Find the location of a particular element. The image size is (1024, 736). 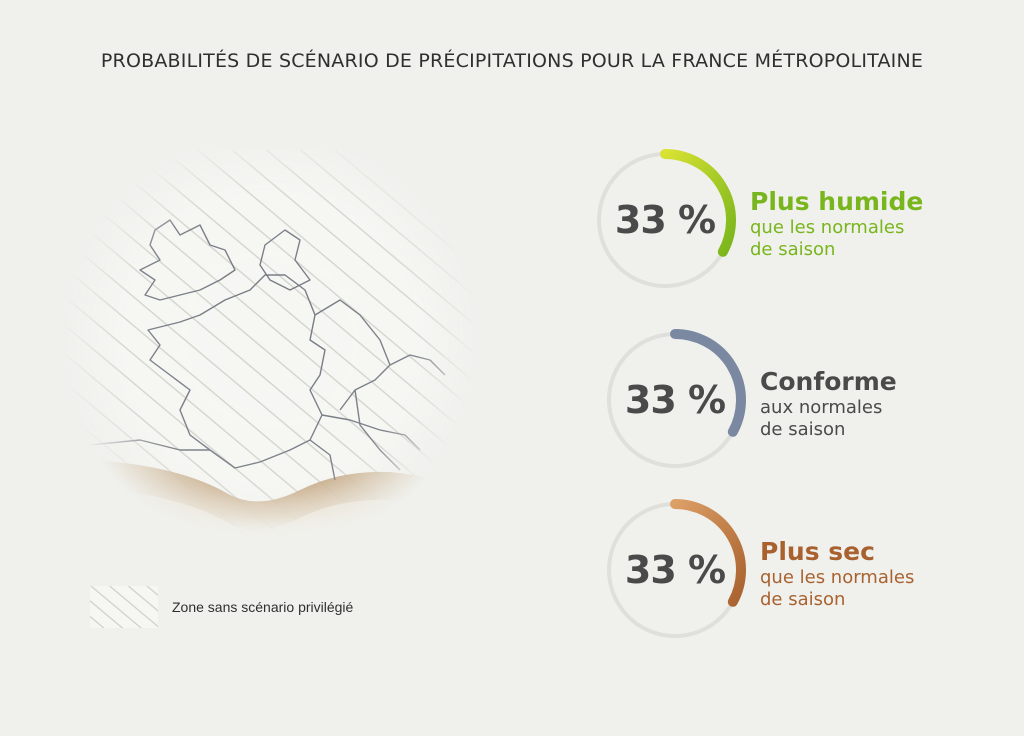

scenario-label: Plus humide is located at coordinates (837, 201).